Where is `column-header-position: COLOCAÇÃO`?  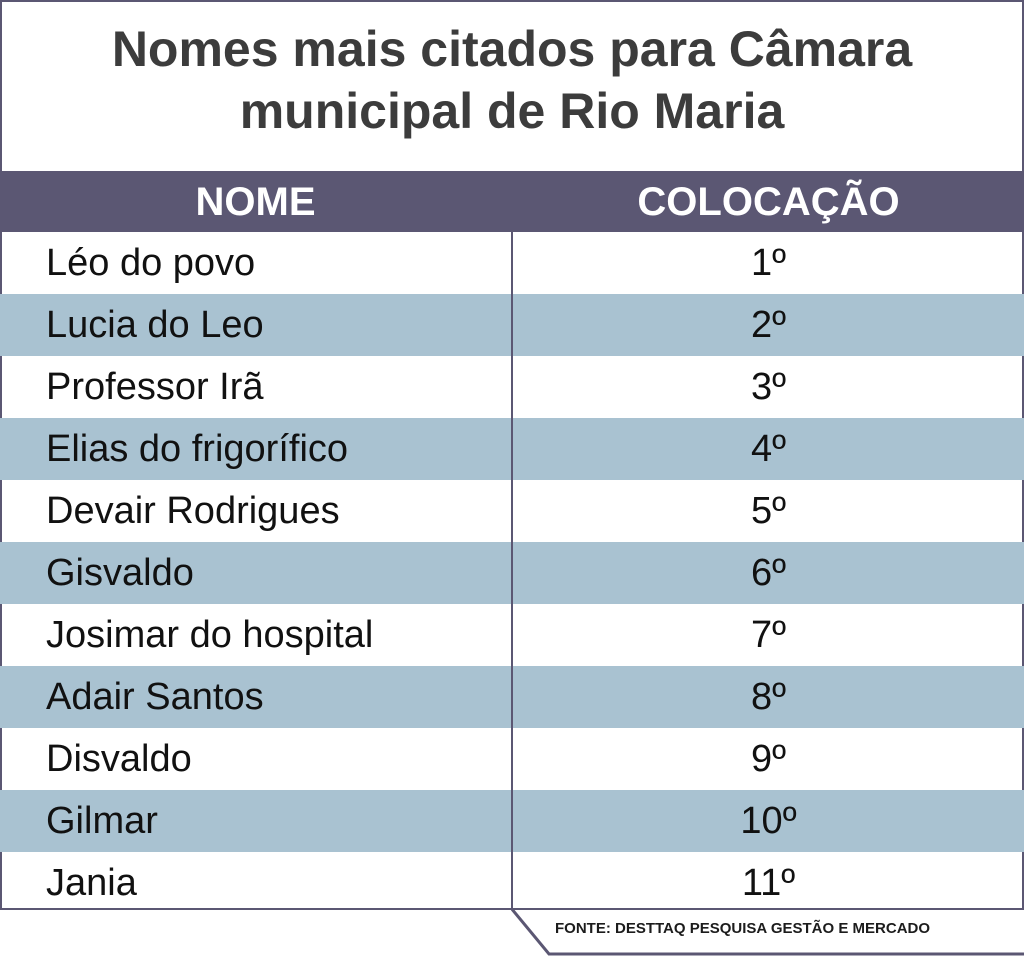
column-header-position: COLOCAÇÃO is located at coordinates (768, 202).